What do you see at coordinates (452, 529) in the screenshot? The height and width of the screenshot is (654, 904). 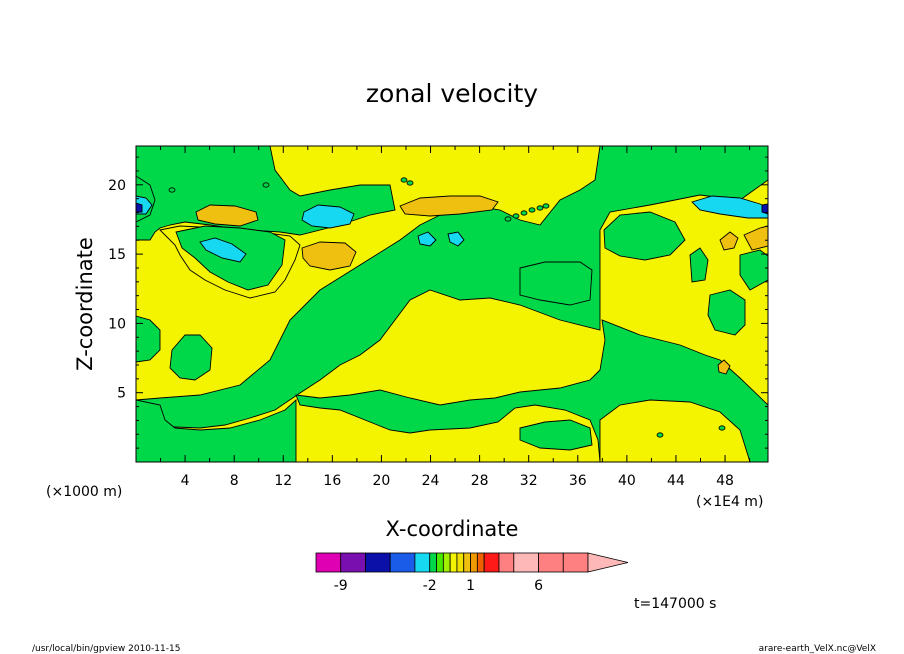 I see `x-axis-title: X-coordinate` at bounding box center [452, 529].